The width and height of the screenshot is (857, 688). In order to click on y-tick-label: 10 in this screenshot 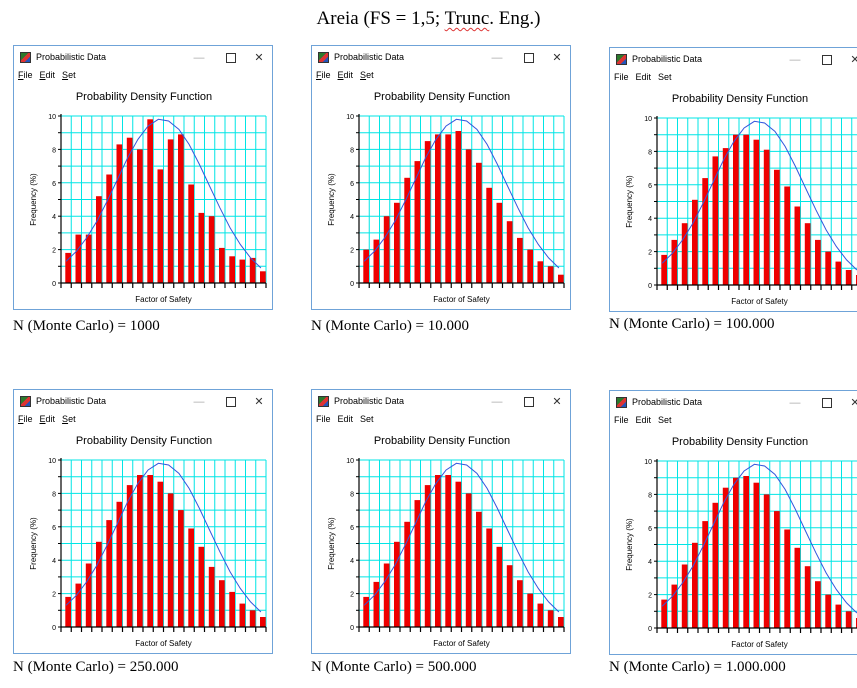, I will do `click(350, 461)`.